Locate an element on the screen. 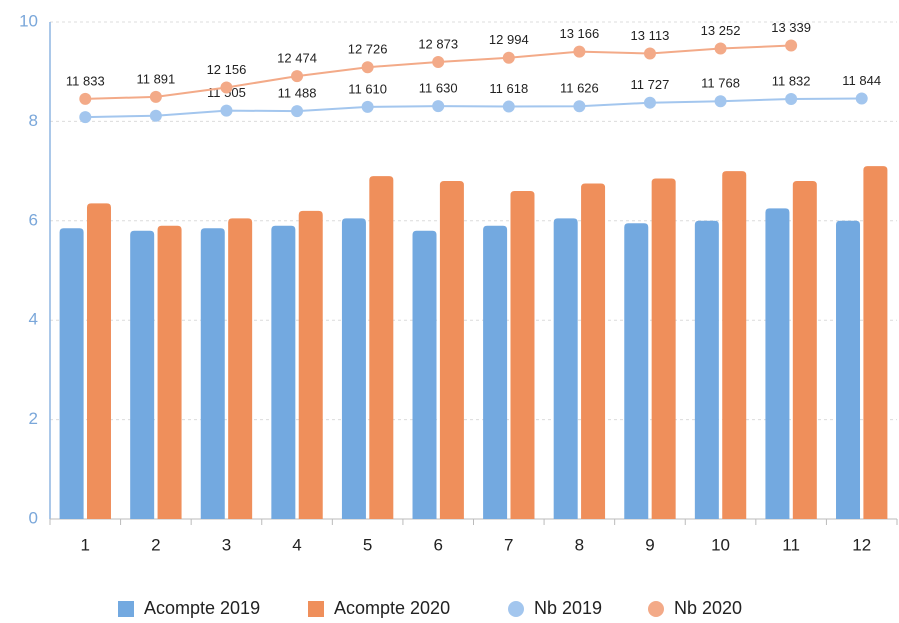 The image size is (899, 623). data-label: 13 113 is located at coordinates (650, 35).